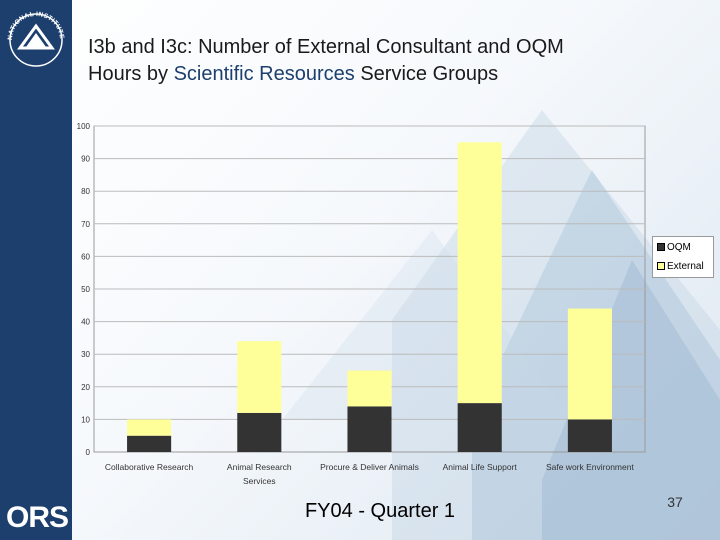 The height and width of the screenshot is (540, 720). I want to click on legend-label-oqm: OQM, so click(679, 247).